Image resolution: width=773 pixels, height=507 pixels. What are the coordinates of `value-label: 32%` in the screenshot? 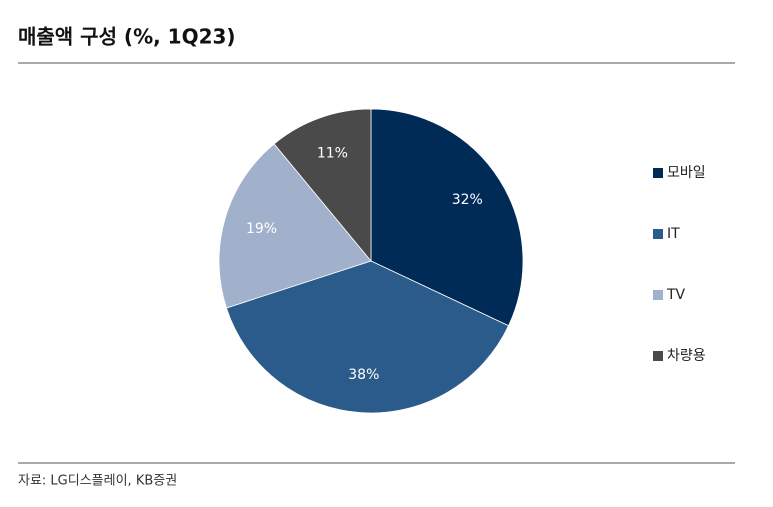 It's located at (467, 200).